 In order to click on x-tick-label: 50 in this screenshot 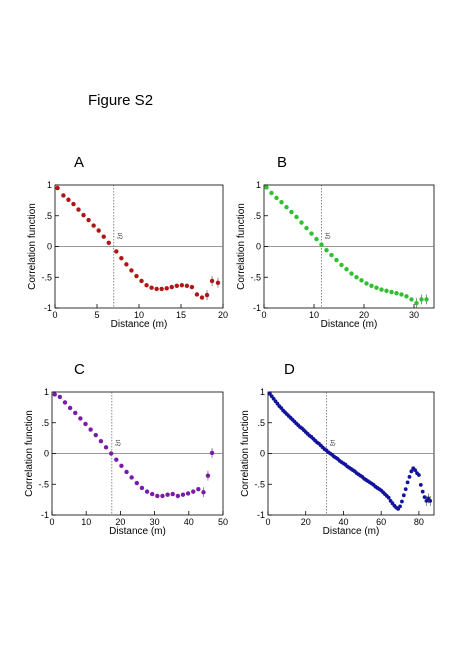, I will do `click(223, 522)`.